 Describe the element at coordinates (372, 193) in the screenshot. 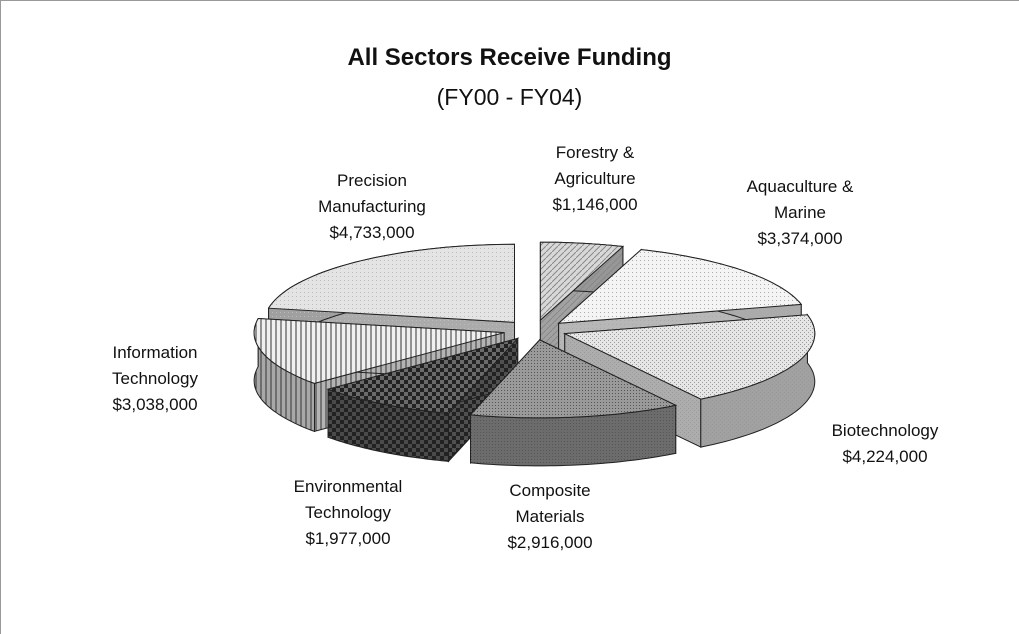

I see `category-label: Precision Manufacturing` at that location.